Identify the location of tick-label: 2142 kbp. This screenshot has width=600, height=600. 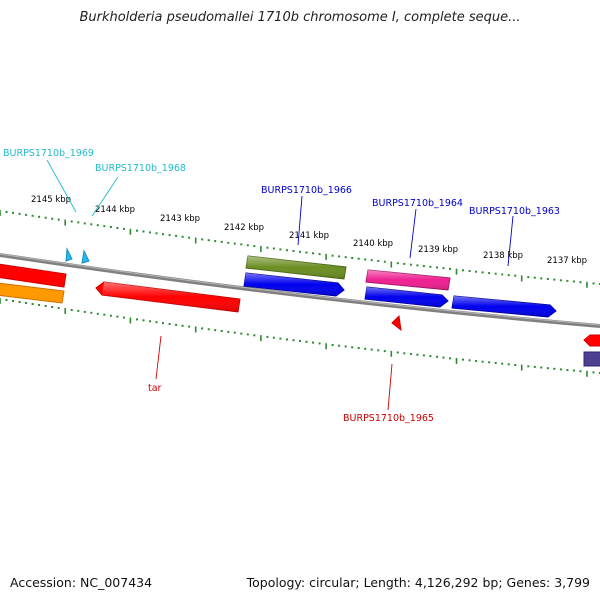
(244, 228).